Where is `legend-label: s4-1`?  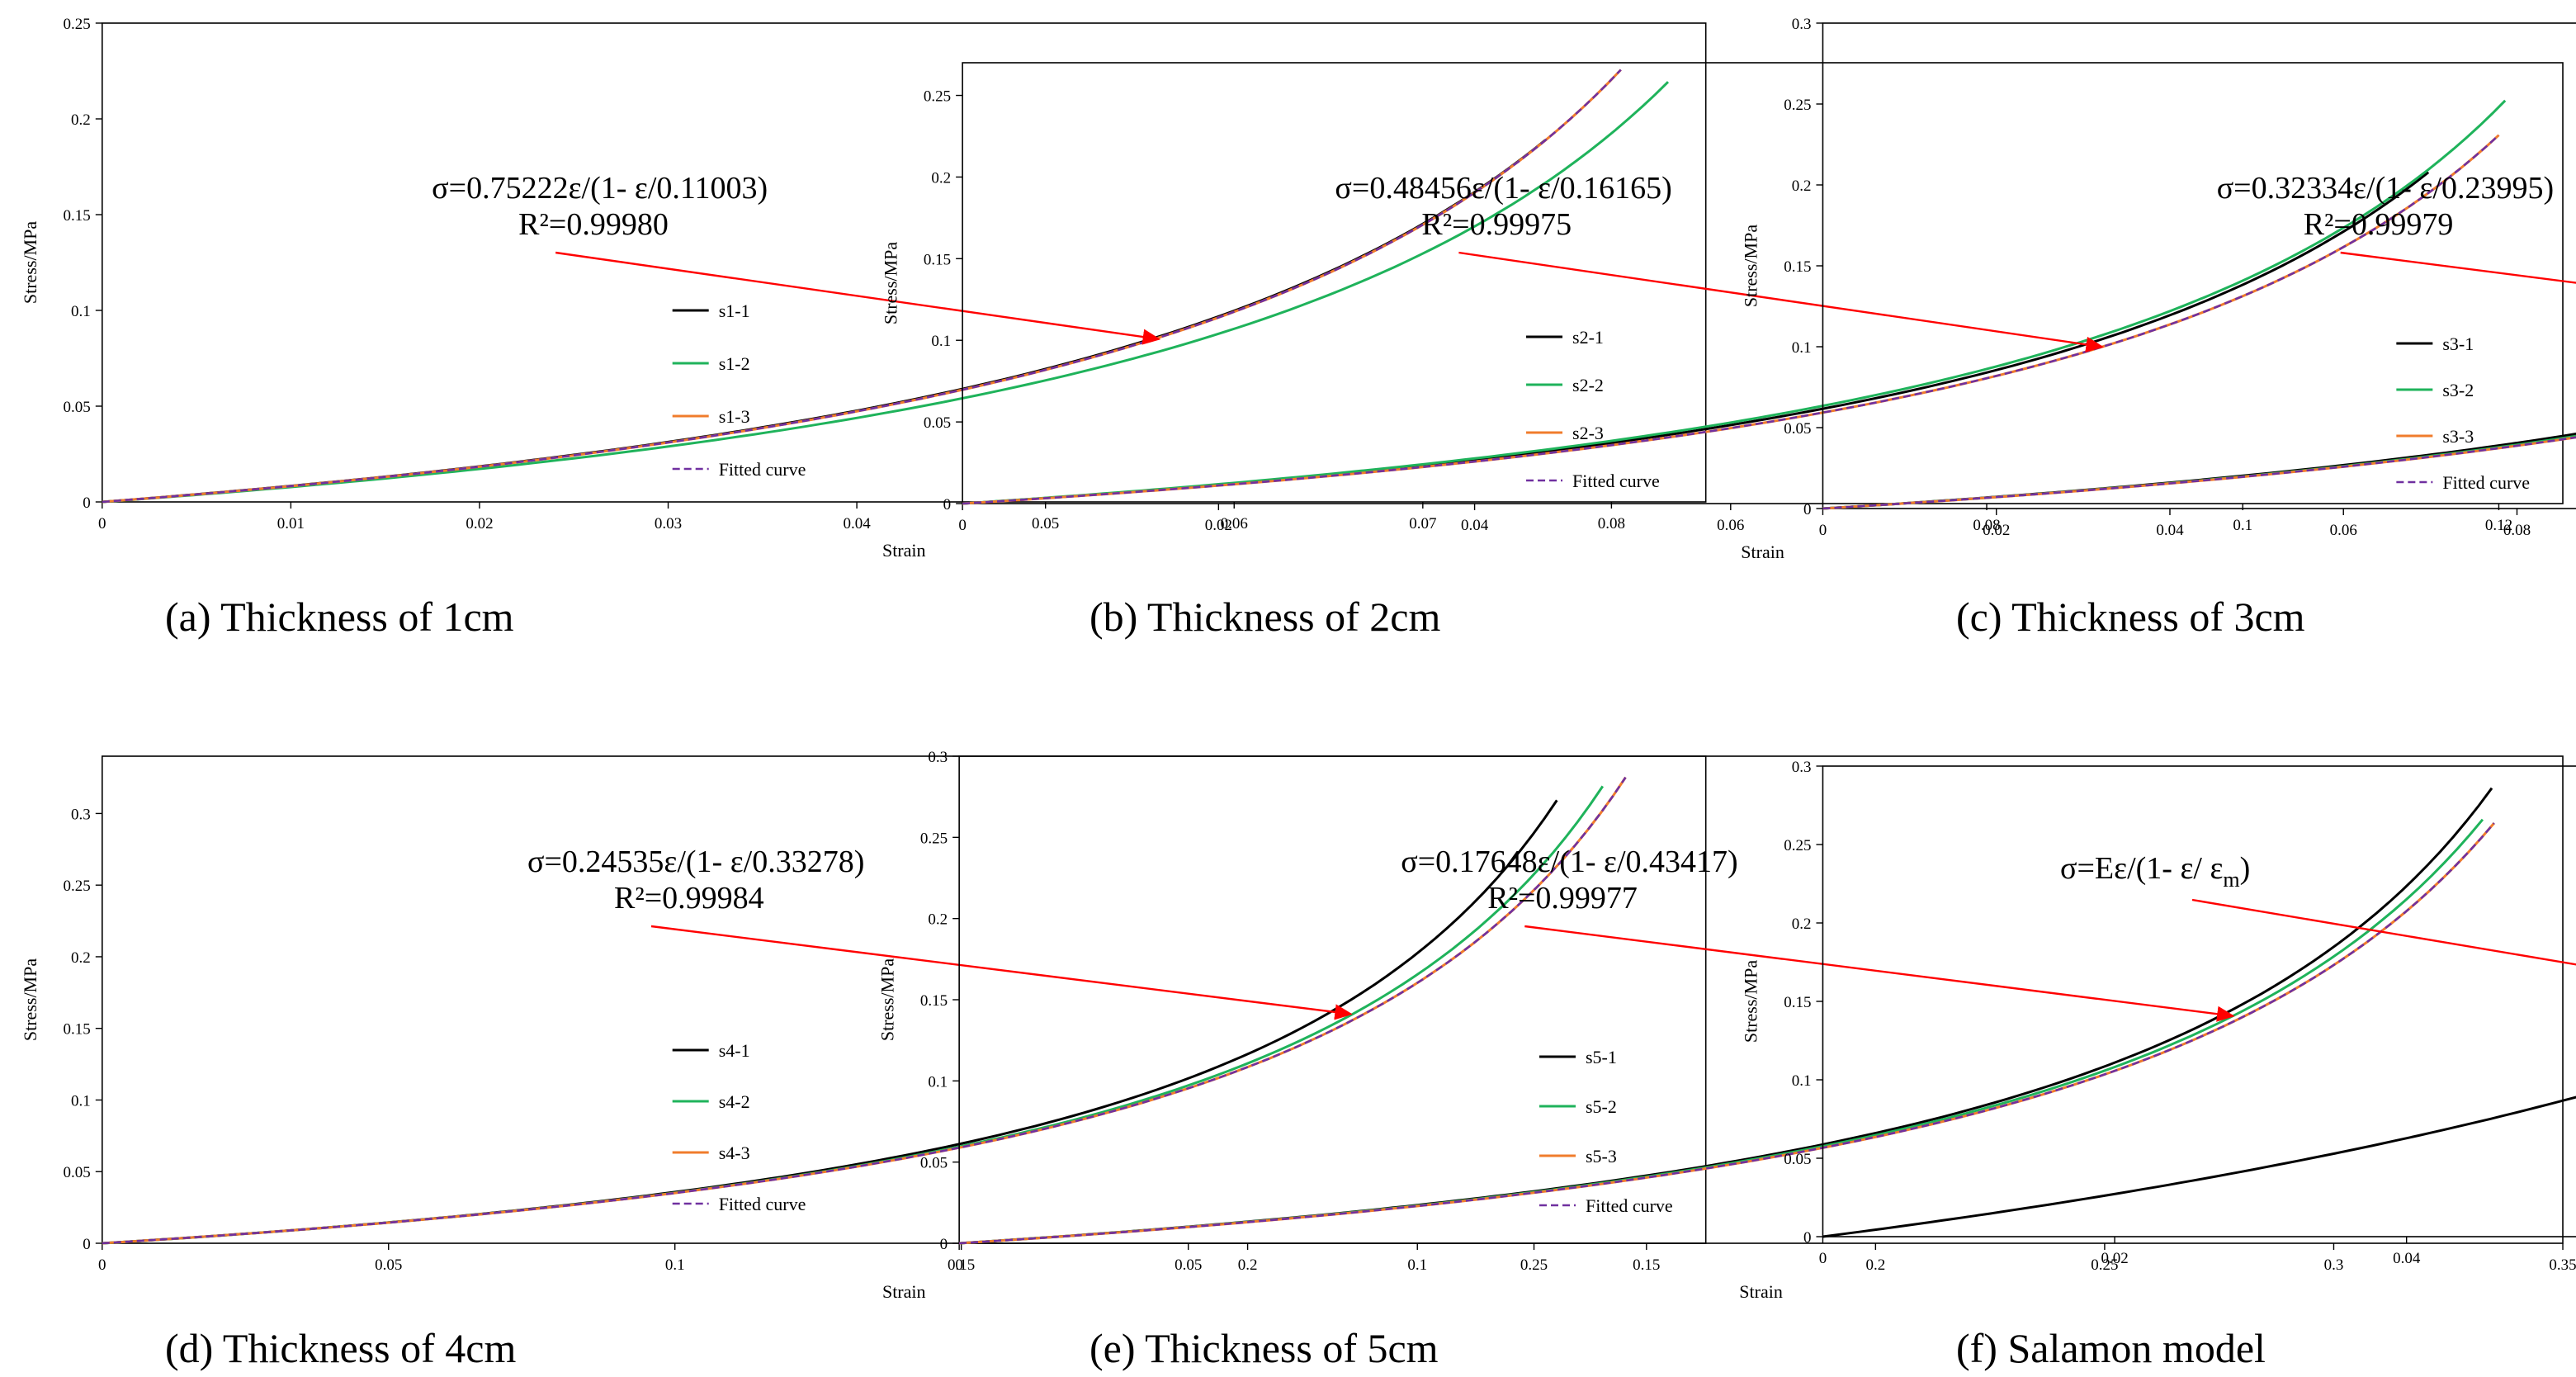
legend-label: s4-1 is located at coordinates (734, 1050).